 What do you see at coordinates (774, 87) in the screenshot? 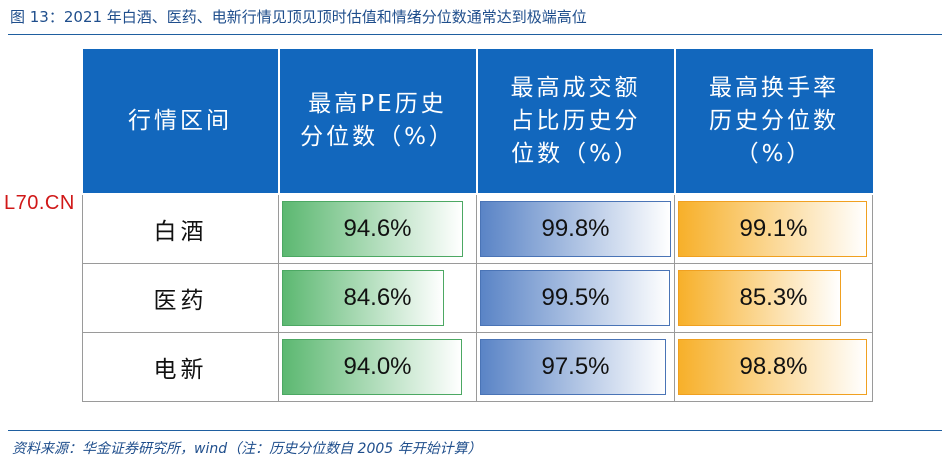
I see `header-handover-line1: 最高换手率` at bounding box center [774, 87].